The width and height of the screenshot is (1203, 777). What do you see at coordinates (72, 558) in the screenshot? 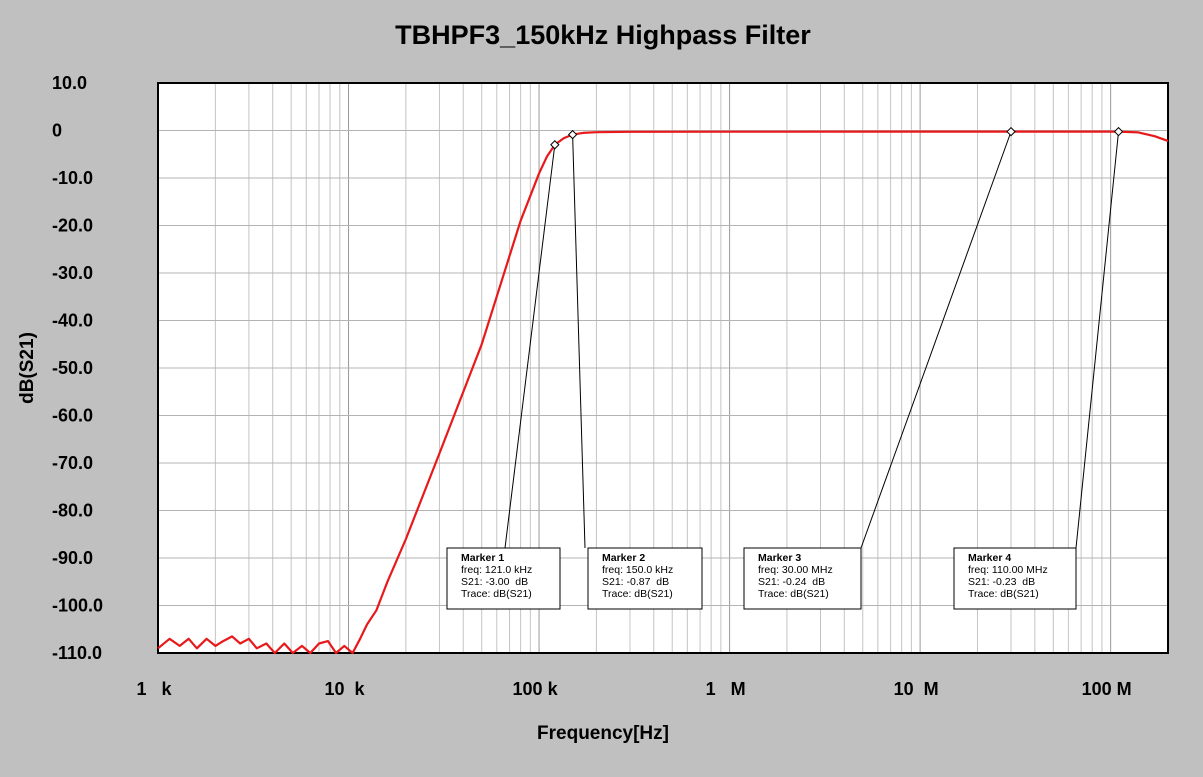
I see `y-tick-label: -90.0` at bounding box center [72, 558].